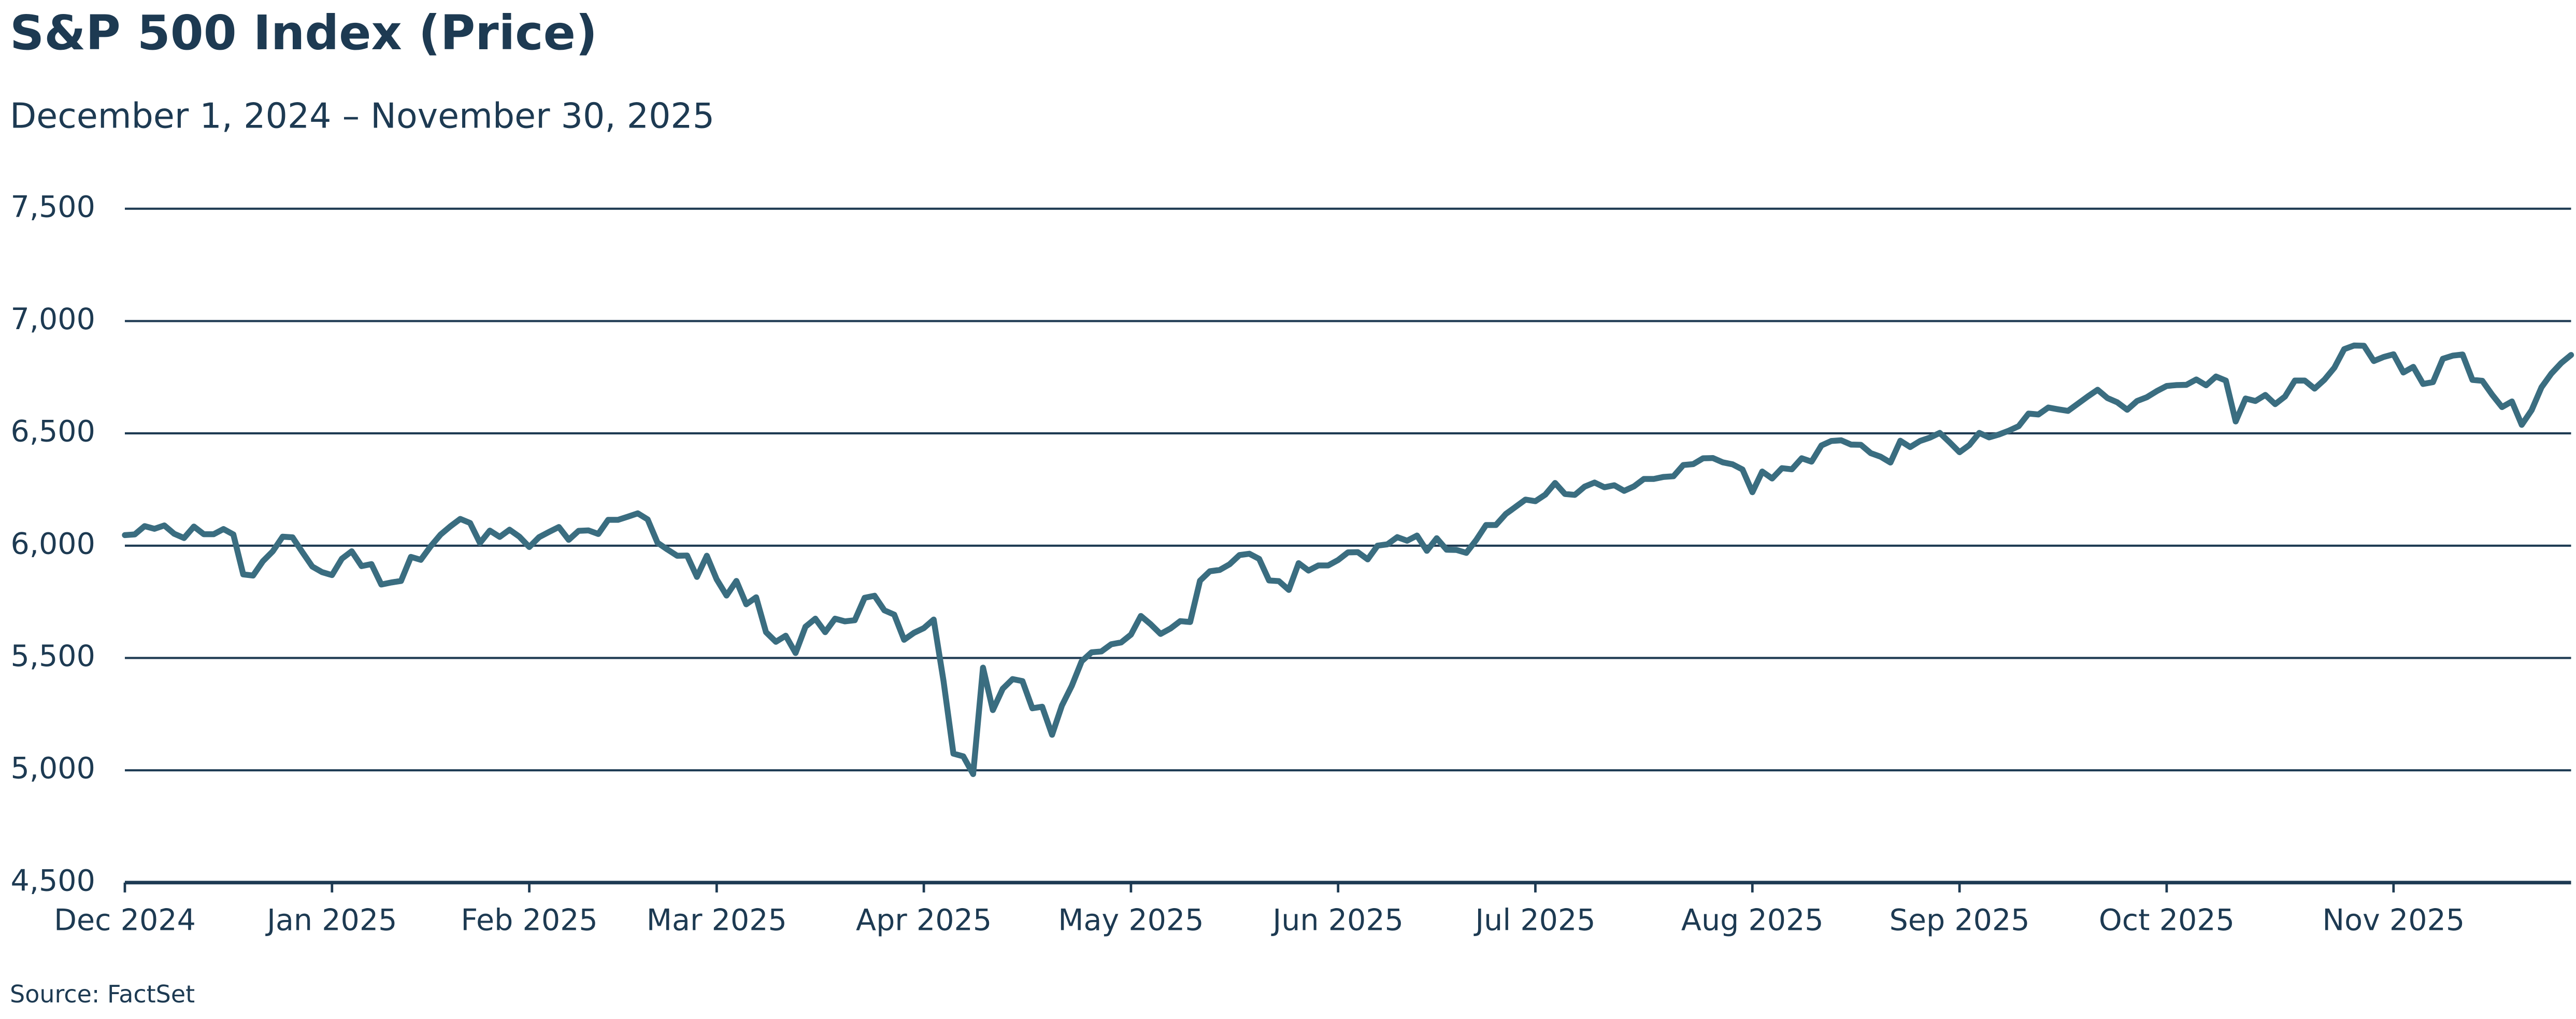 Image resolution: width=2576 pixels, height=1019 pixels. I want to click on x-tick-label: Oct 2025, so click(2167, 921).